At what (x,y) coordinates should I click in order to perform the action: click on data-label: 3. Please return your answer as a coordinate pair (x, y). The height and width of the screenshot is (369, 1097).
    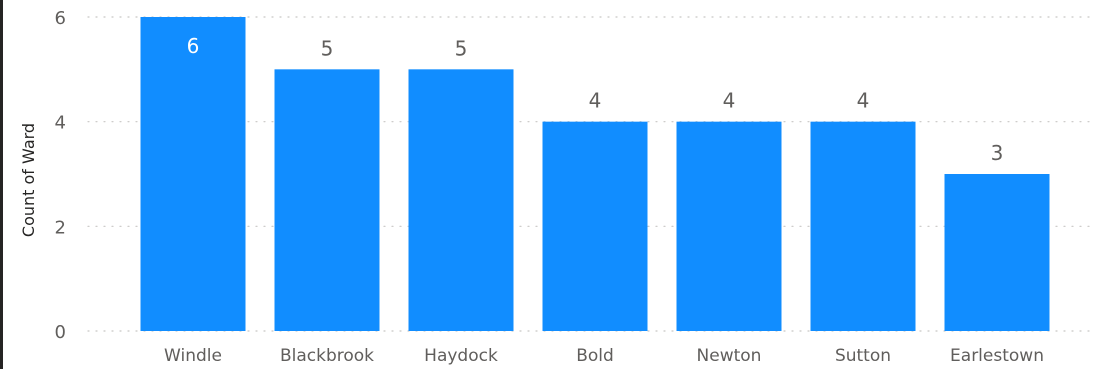
    Looking at the image, I should click on (997, 153).